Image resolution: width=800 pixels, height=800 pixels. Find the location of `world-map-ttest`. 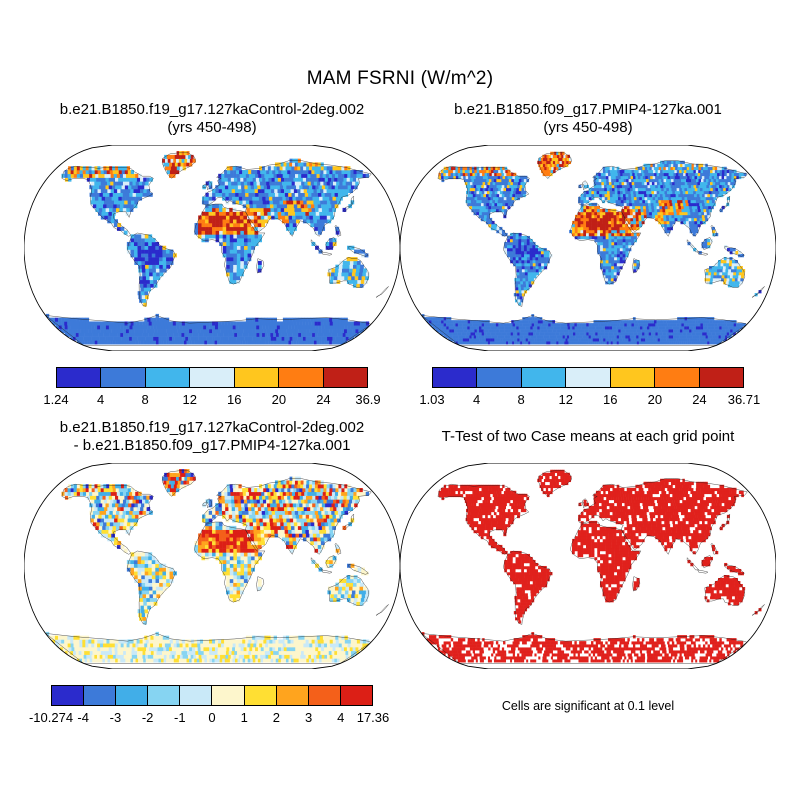

world-map-ttest is located at coordinates (588, 566).